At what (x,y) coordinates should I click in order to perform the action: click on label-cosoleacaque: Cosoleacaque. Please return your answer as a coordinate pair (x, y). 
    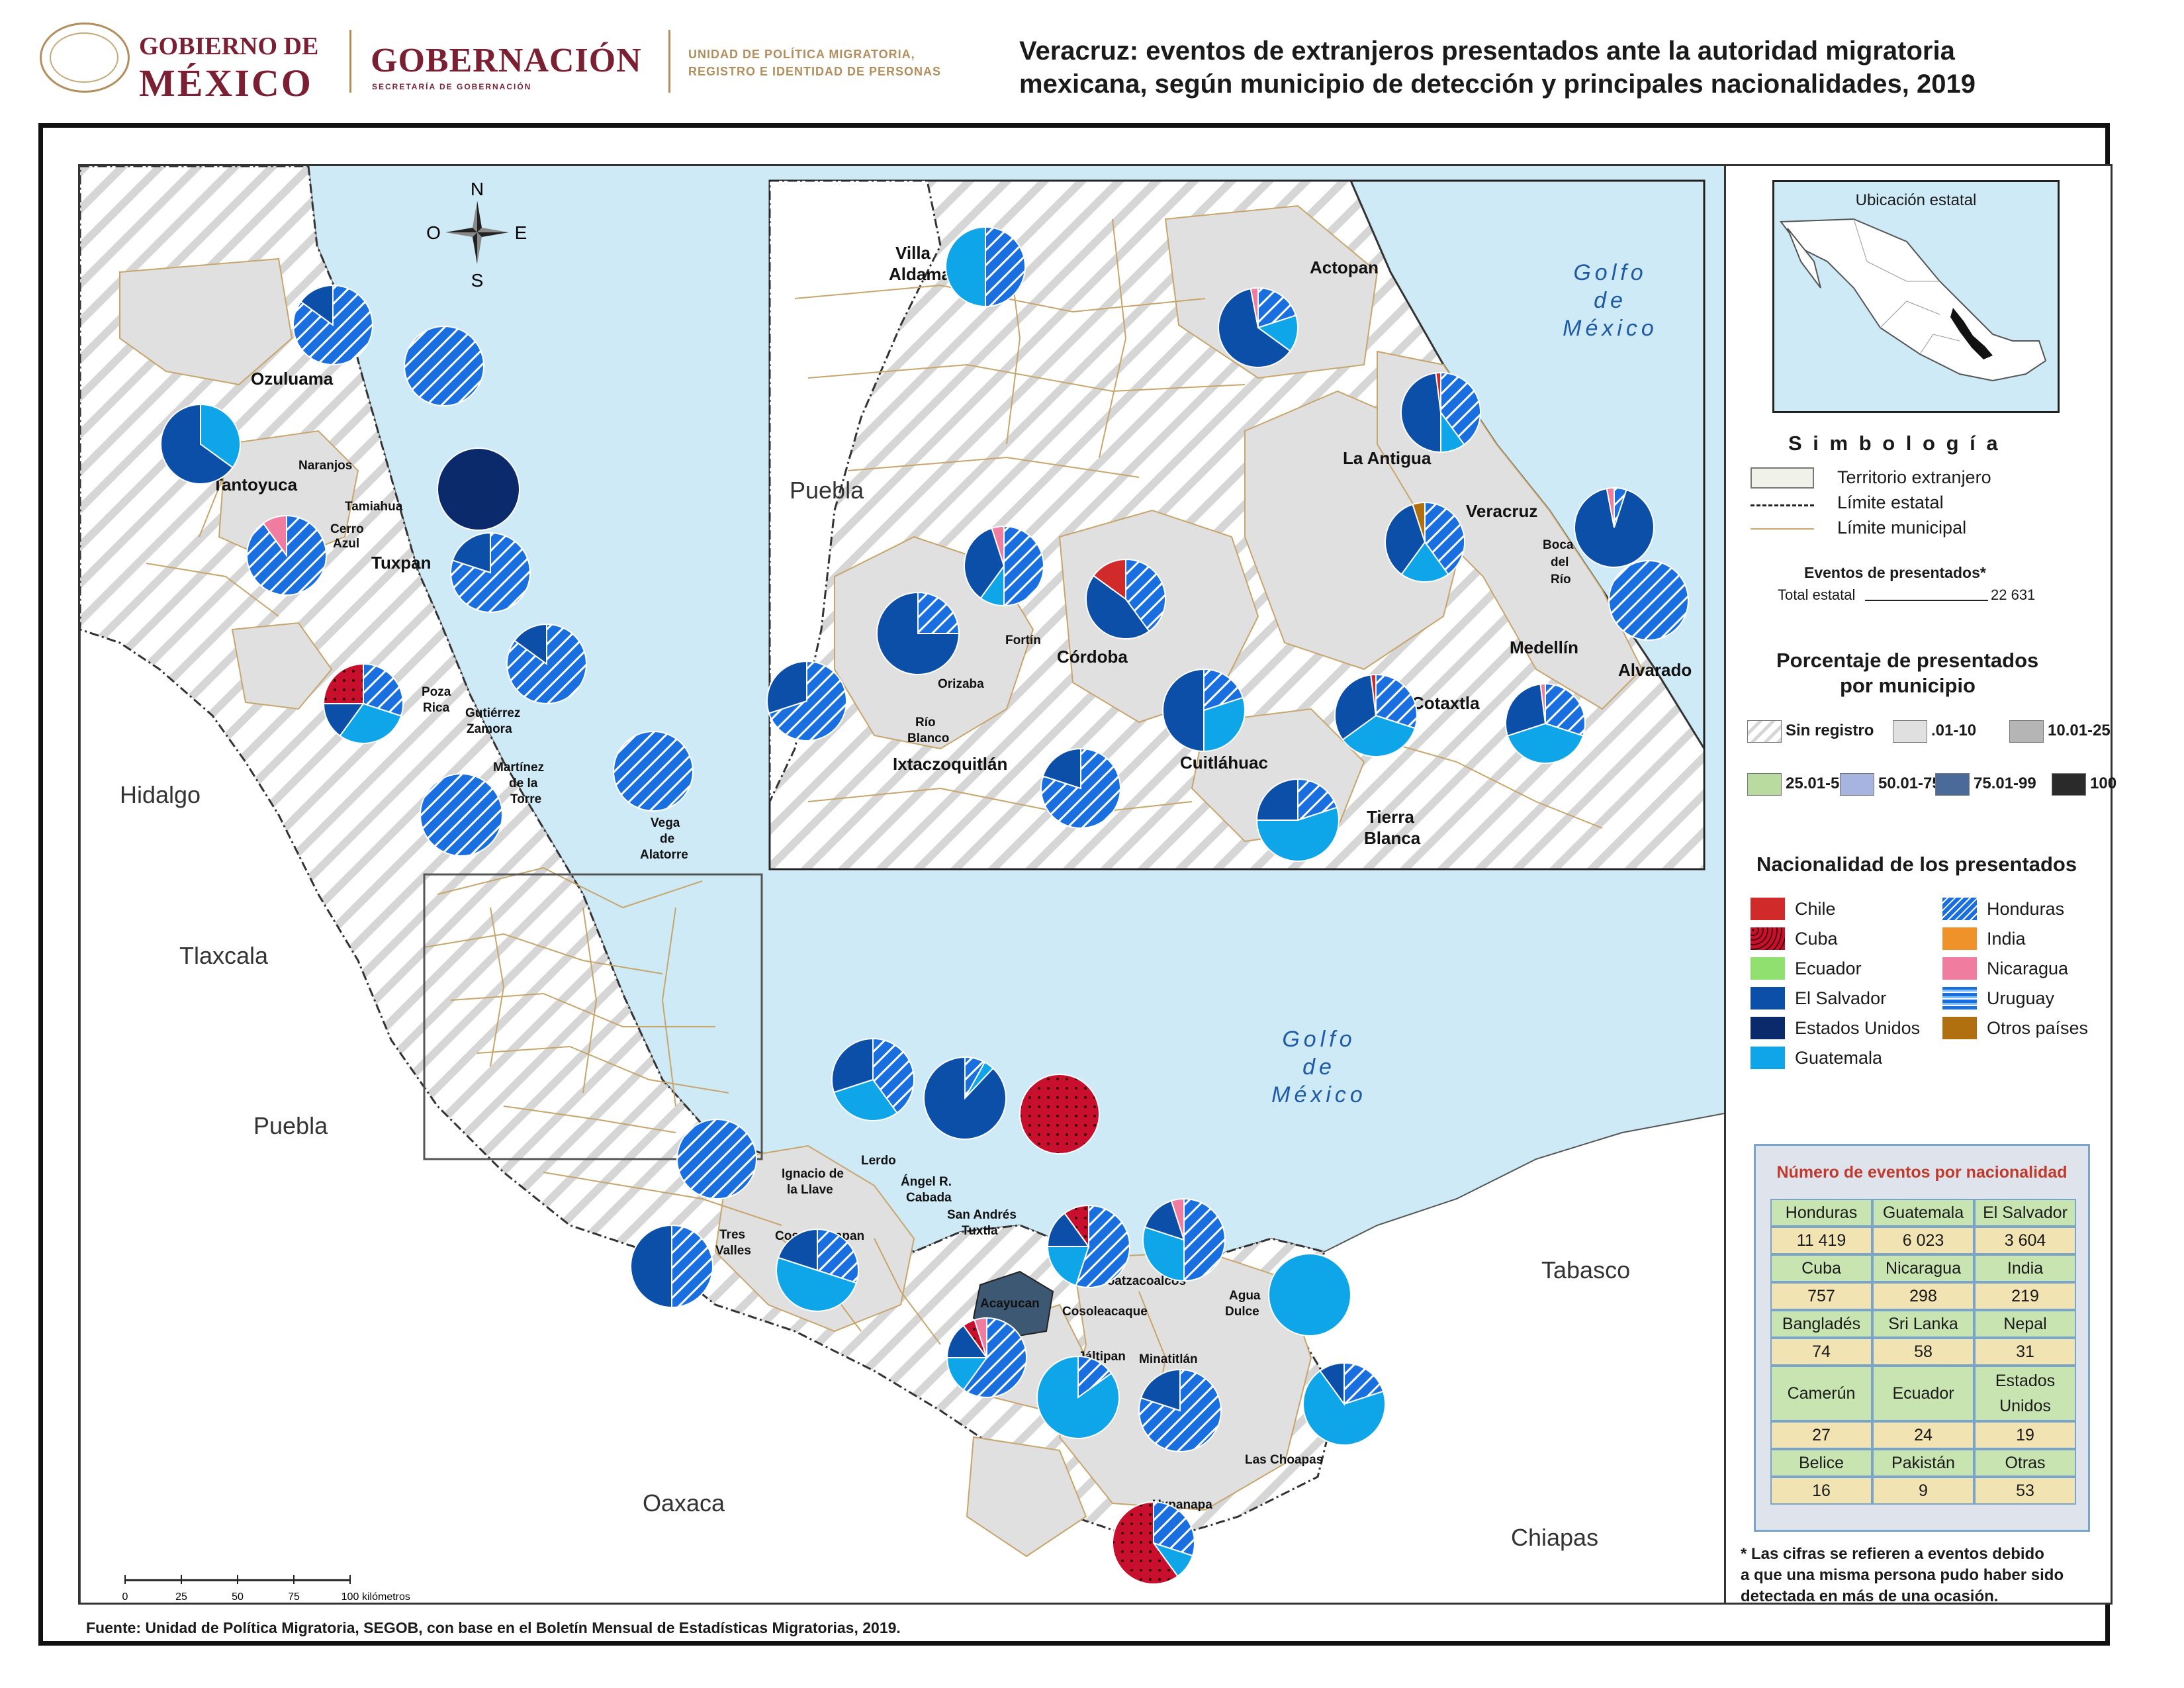
    Looking at the image, I should click on (1105, 1312).